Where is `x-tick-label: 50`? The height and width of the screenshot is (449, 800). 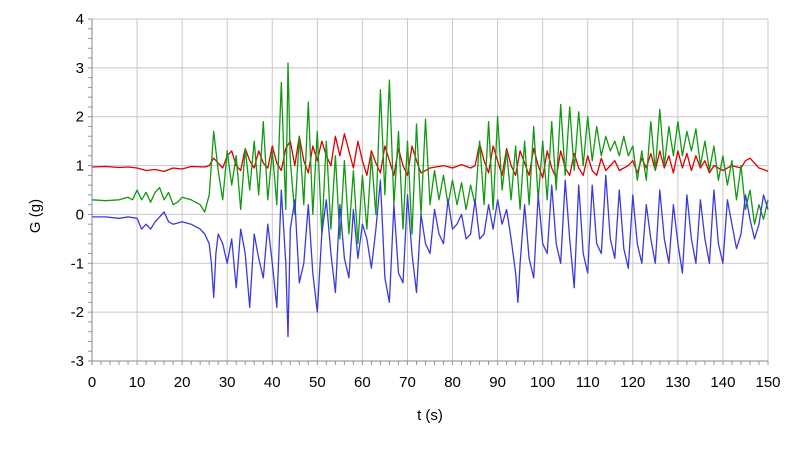
x-tick-label: 50 is located at coordinates (317, 382).